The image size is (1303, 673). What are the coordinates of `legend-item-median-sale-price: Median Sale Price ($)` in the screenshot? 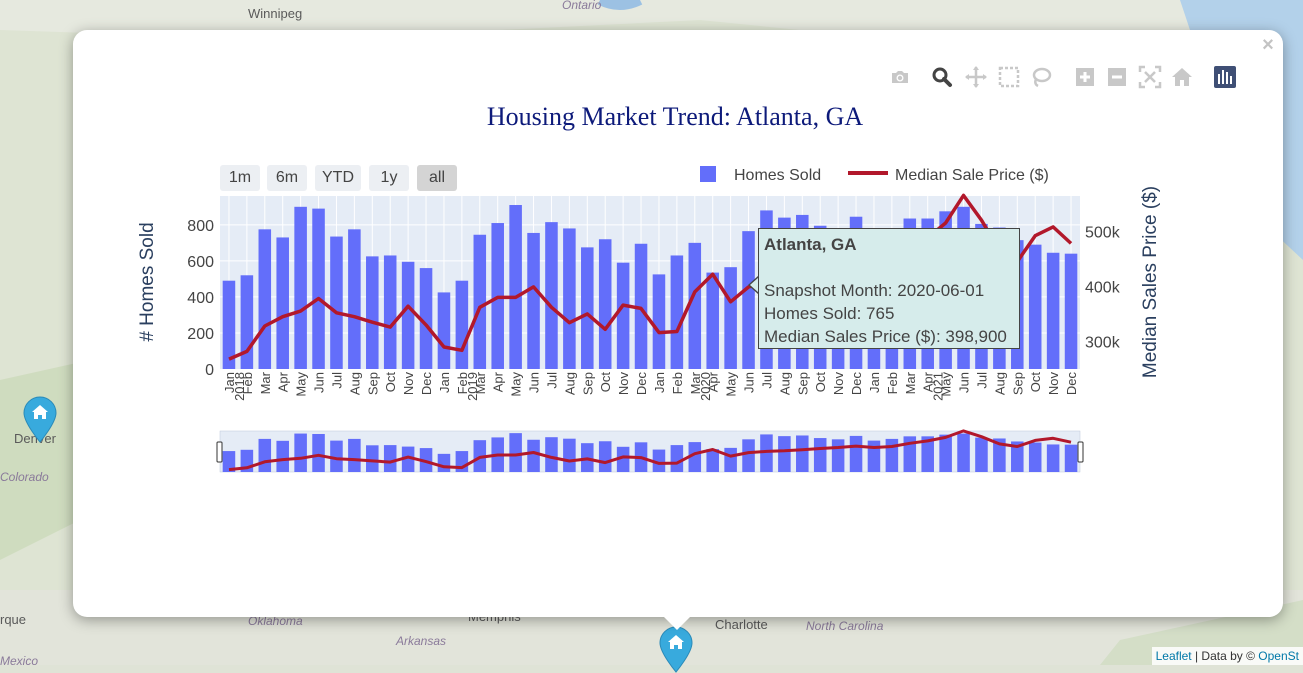 It's located at (948, 176).